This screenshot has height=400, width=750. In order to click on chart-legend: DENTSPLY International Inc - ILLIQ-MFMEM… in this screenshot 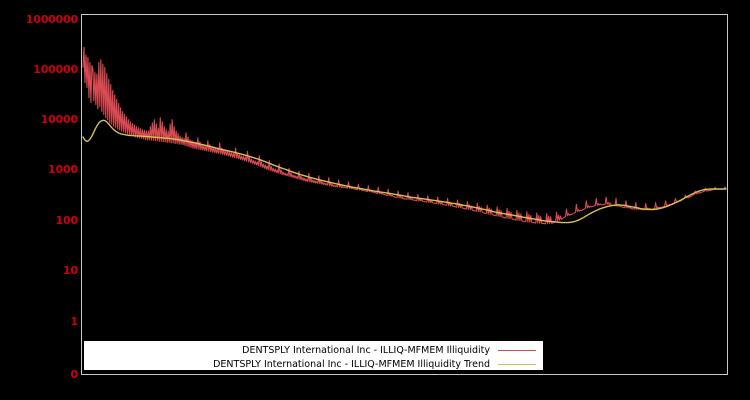, I will do `click(313, 355)`.